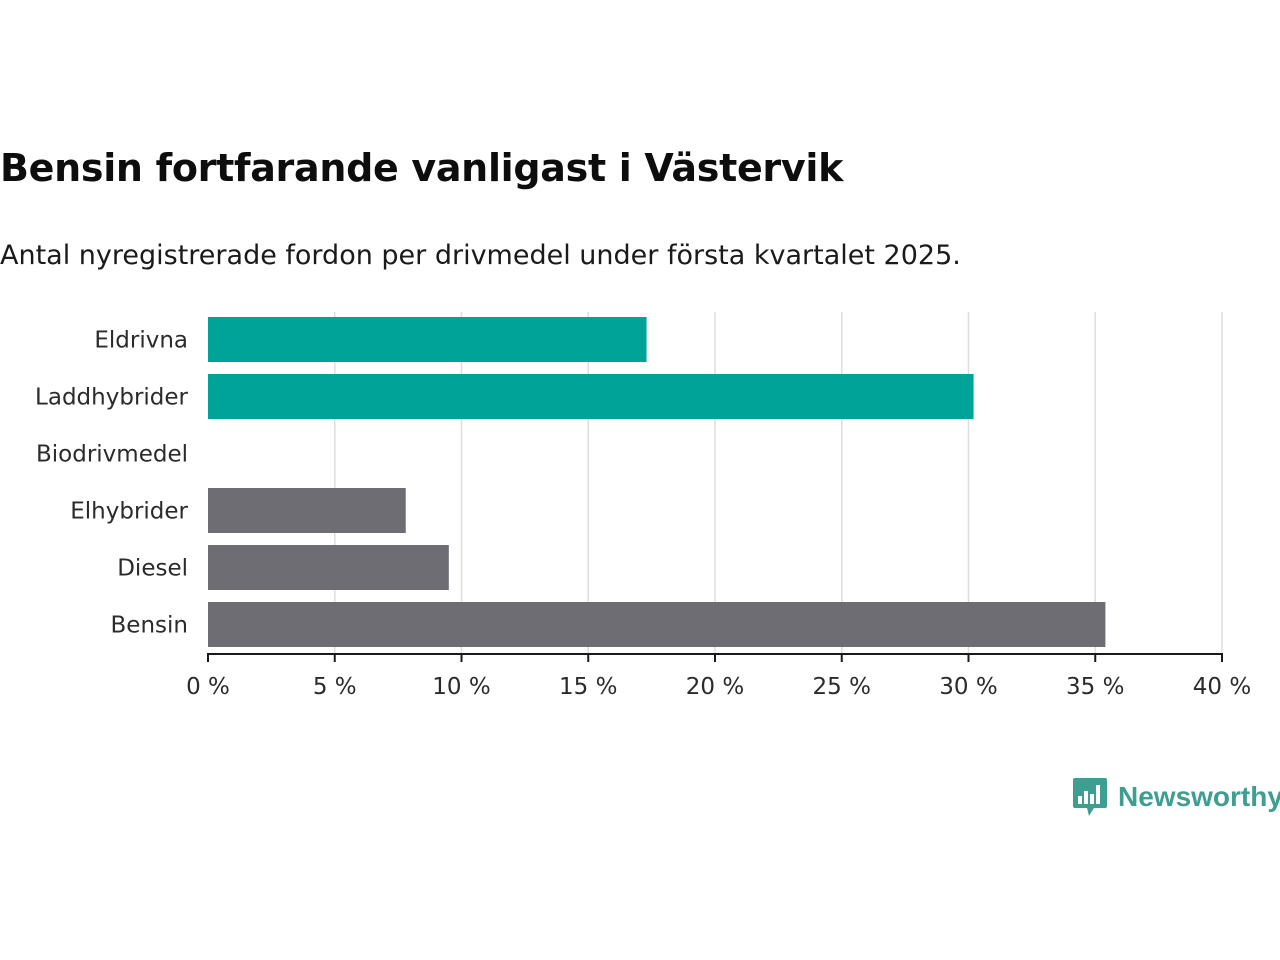  I want to click on x-tick-label-40: 40 %, so click(1222, 687).